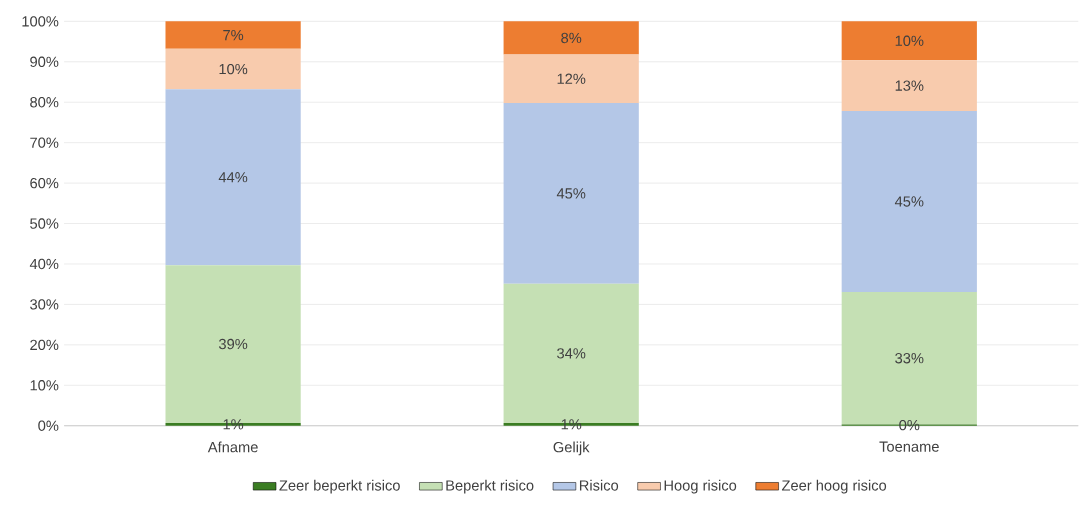 This screenshot has height=512, width=1089. I want to click on legend-label: Zeer beperkt risico, so click(339, 486).